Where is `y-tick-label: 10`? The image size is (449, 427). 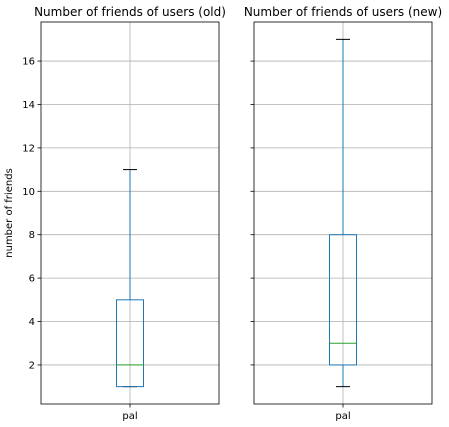 y-tick-label: 10 is located at coordinates (28, 192).